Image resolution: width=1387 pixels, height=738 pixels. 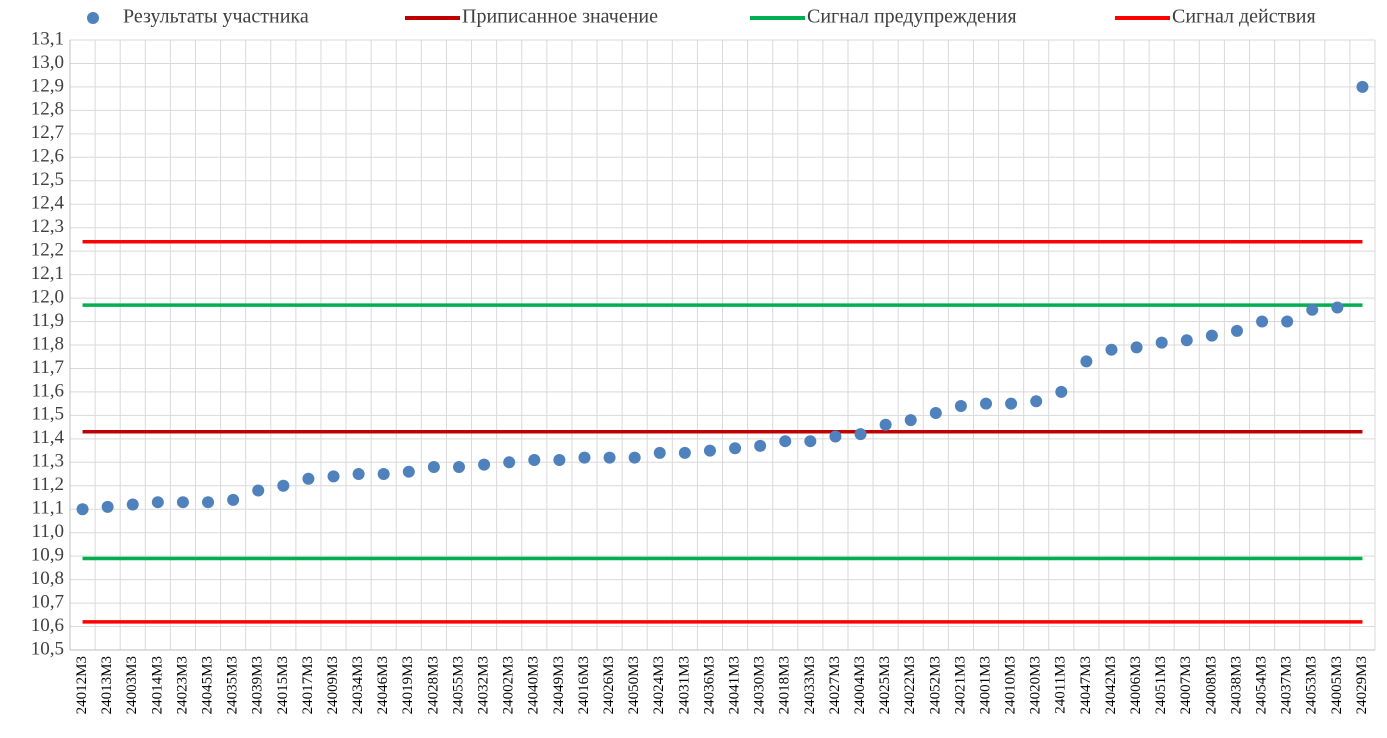 I want to click on x-tick-label: 24003М3, so click(x=132, y=685).